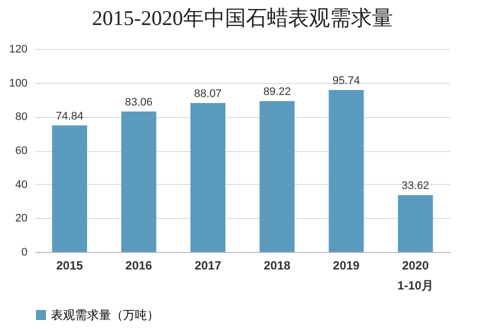  Describe the element at coordinates (138, 265) in the screenshot. I see `x-tick-label: 2016` at that location.